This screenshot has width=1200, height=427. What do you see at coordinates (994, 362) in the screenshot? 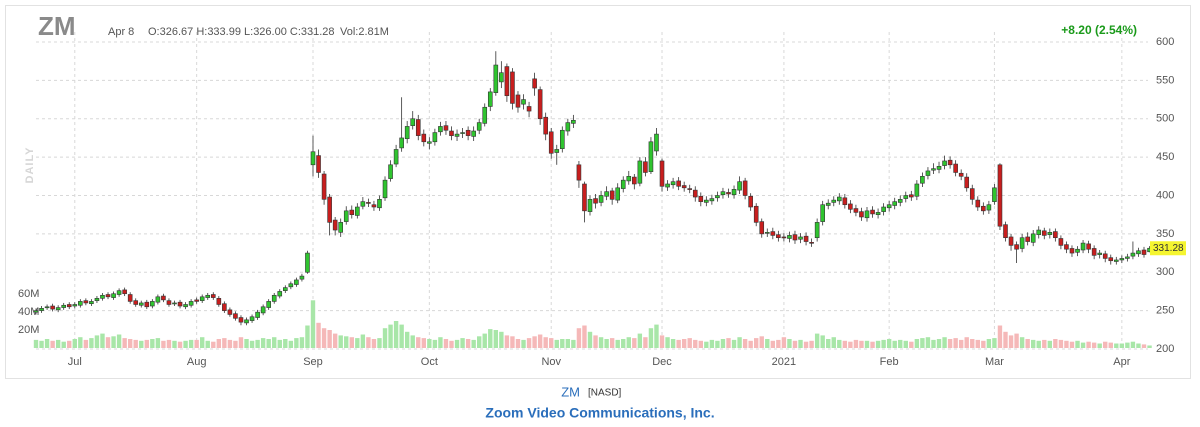
I see `x-tick-label: Mar` at bounding box center [994, 362].